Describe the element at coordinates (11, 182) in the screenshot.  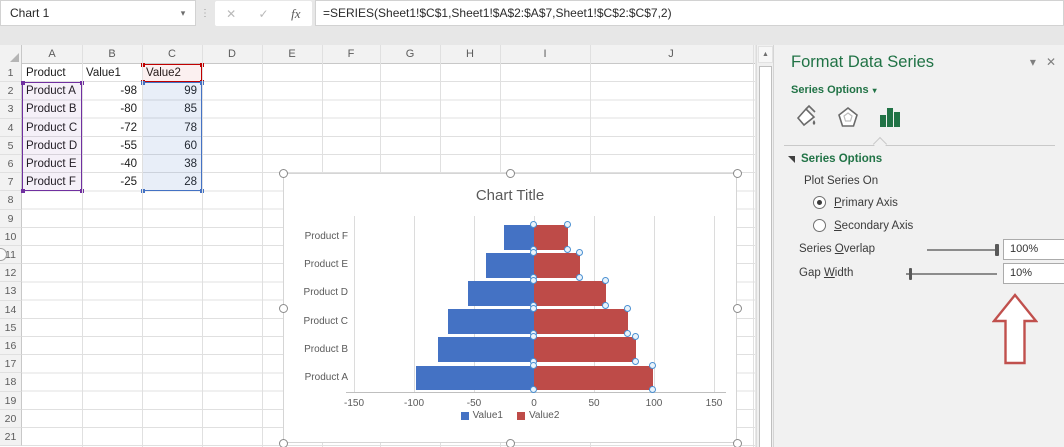
I see `row-header-7: 7` at that location.